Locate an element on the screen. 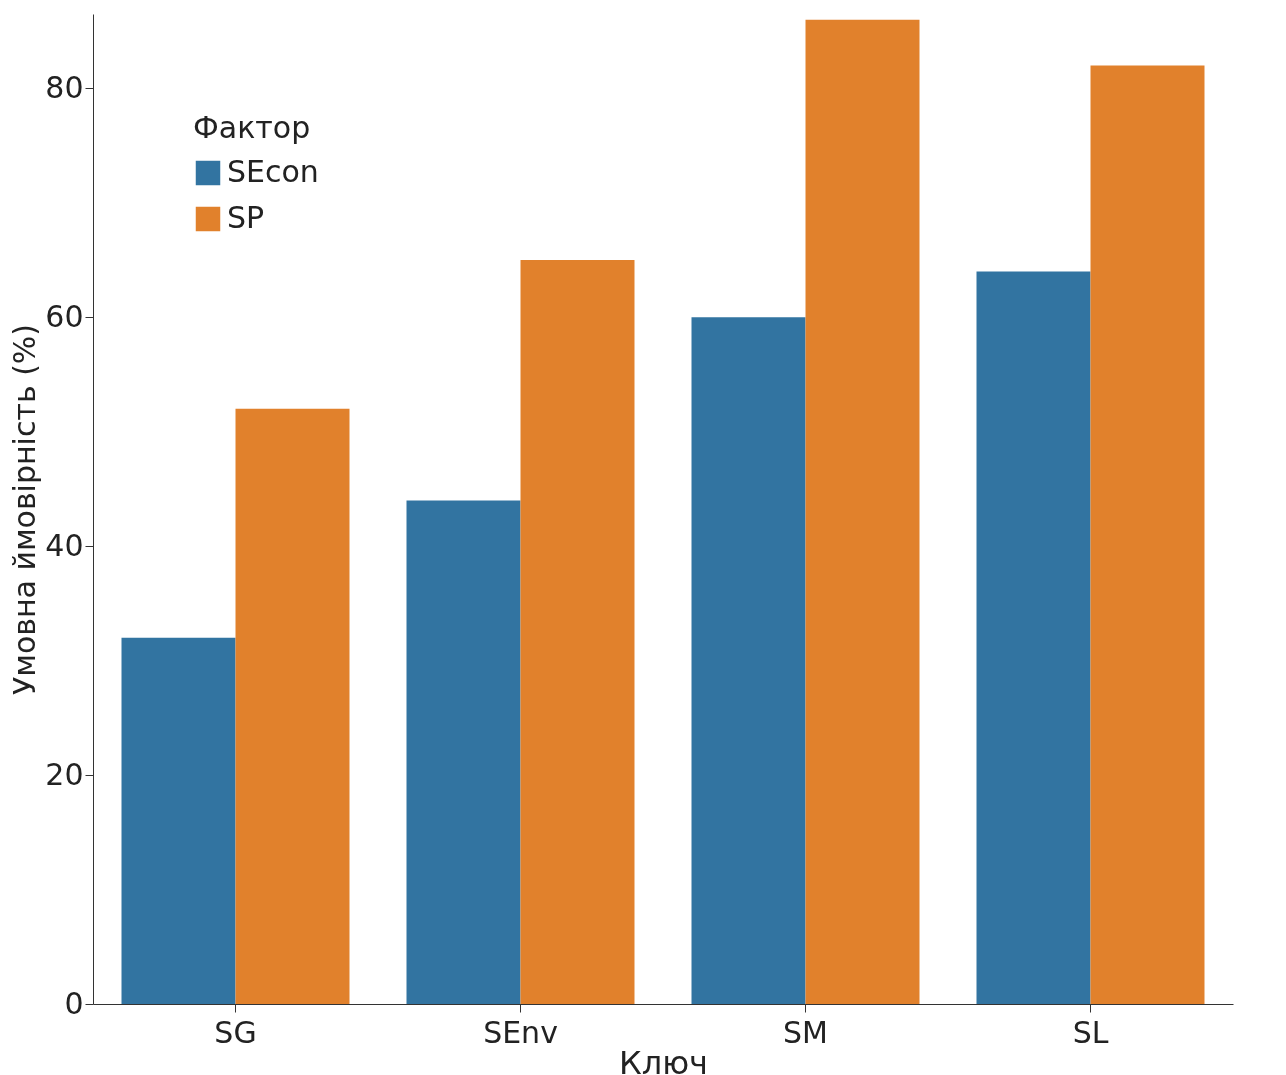  x-tick-label: SEnv is located at coordinates (520, 1032).